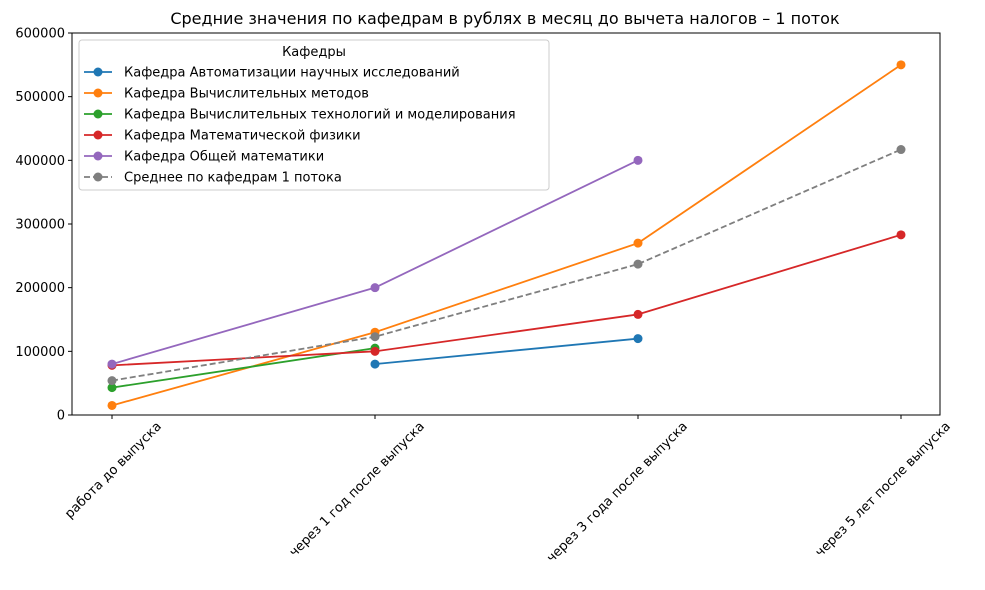  Describe the element at coordinates (40, 352) in the screenshot. I see `y-tick-label: 100000` at that location.